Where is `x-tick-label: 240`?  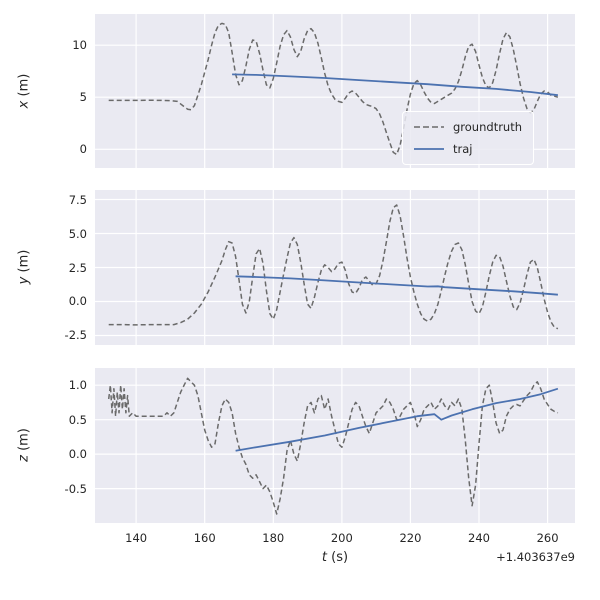
x-tick-label: 240 is located at coordinates (479, 538).